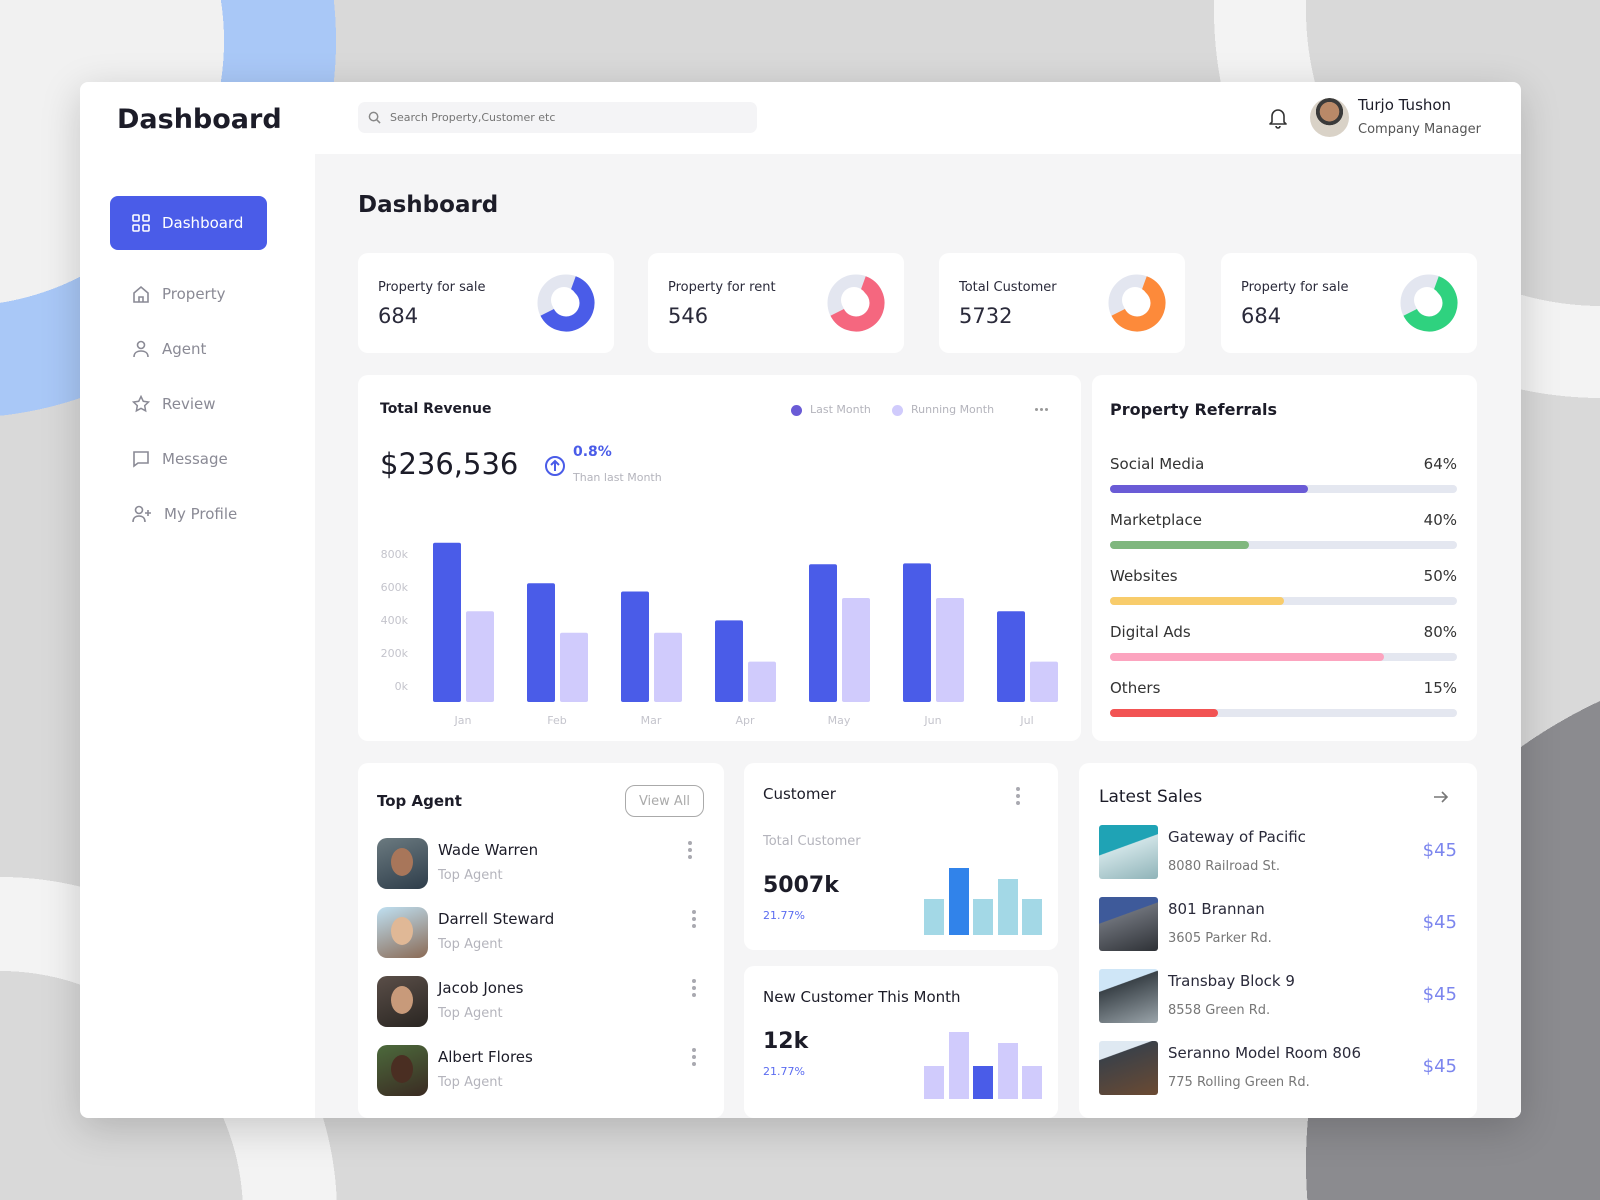  I want to click on x-tick-label: Feb, so click(556, 720).